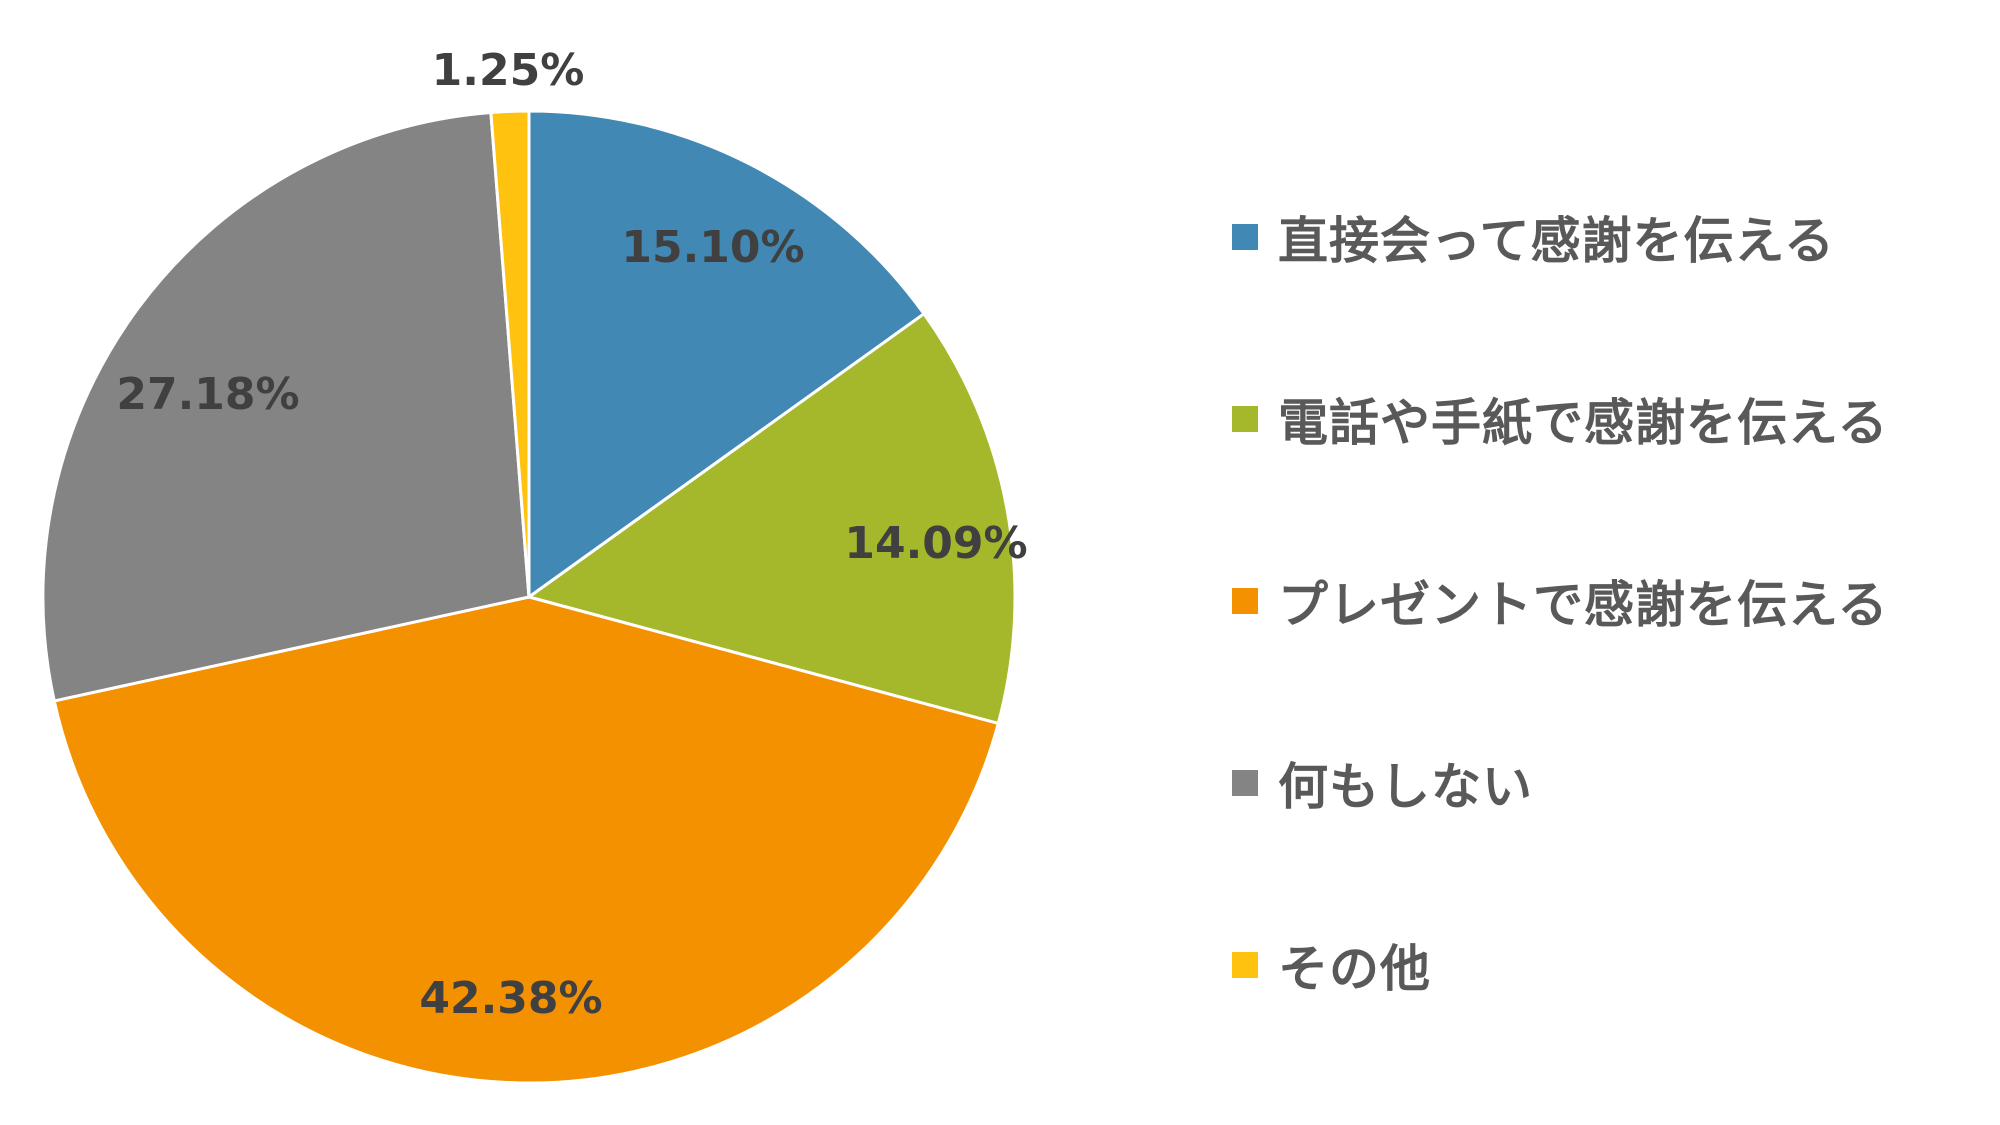 The height and width of the screenshot is (1125, 2000). Describe the element at coordinates (1583, 423) in the screenshot. I see `legend-label-phone-letter: 電話や手紙で感謝を伝える` at that location.